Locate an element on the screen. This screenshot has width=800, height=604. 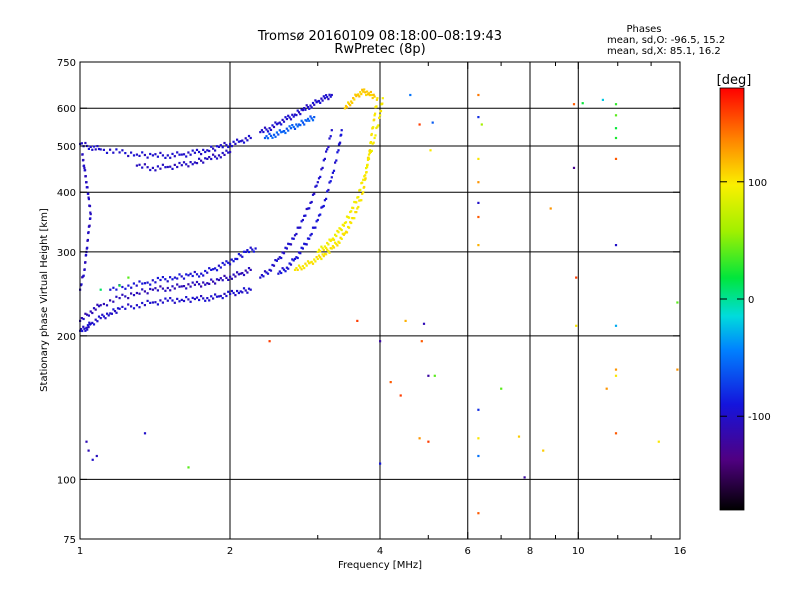
colorbar-label: [deg] is located at coordinates (734, 80).